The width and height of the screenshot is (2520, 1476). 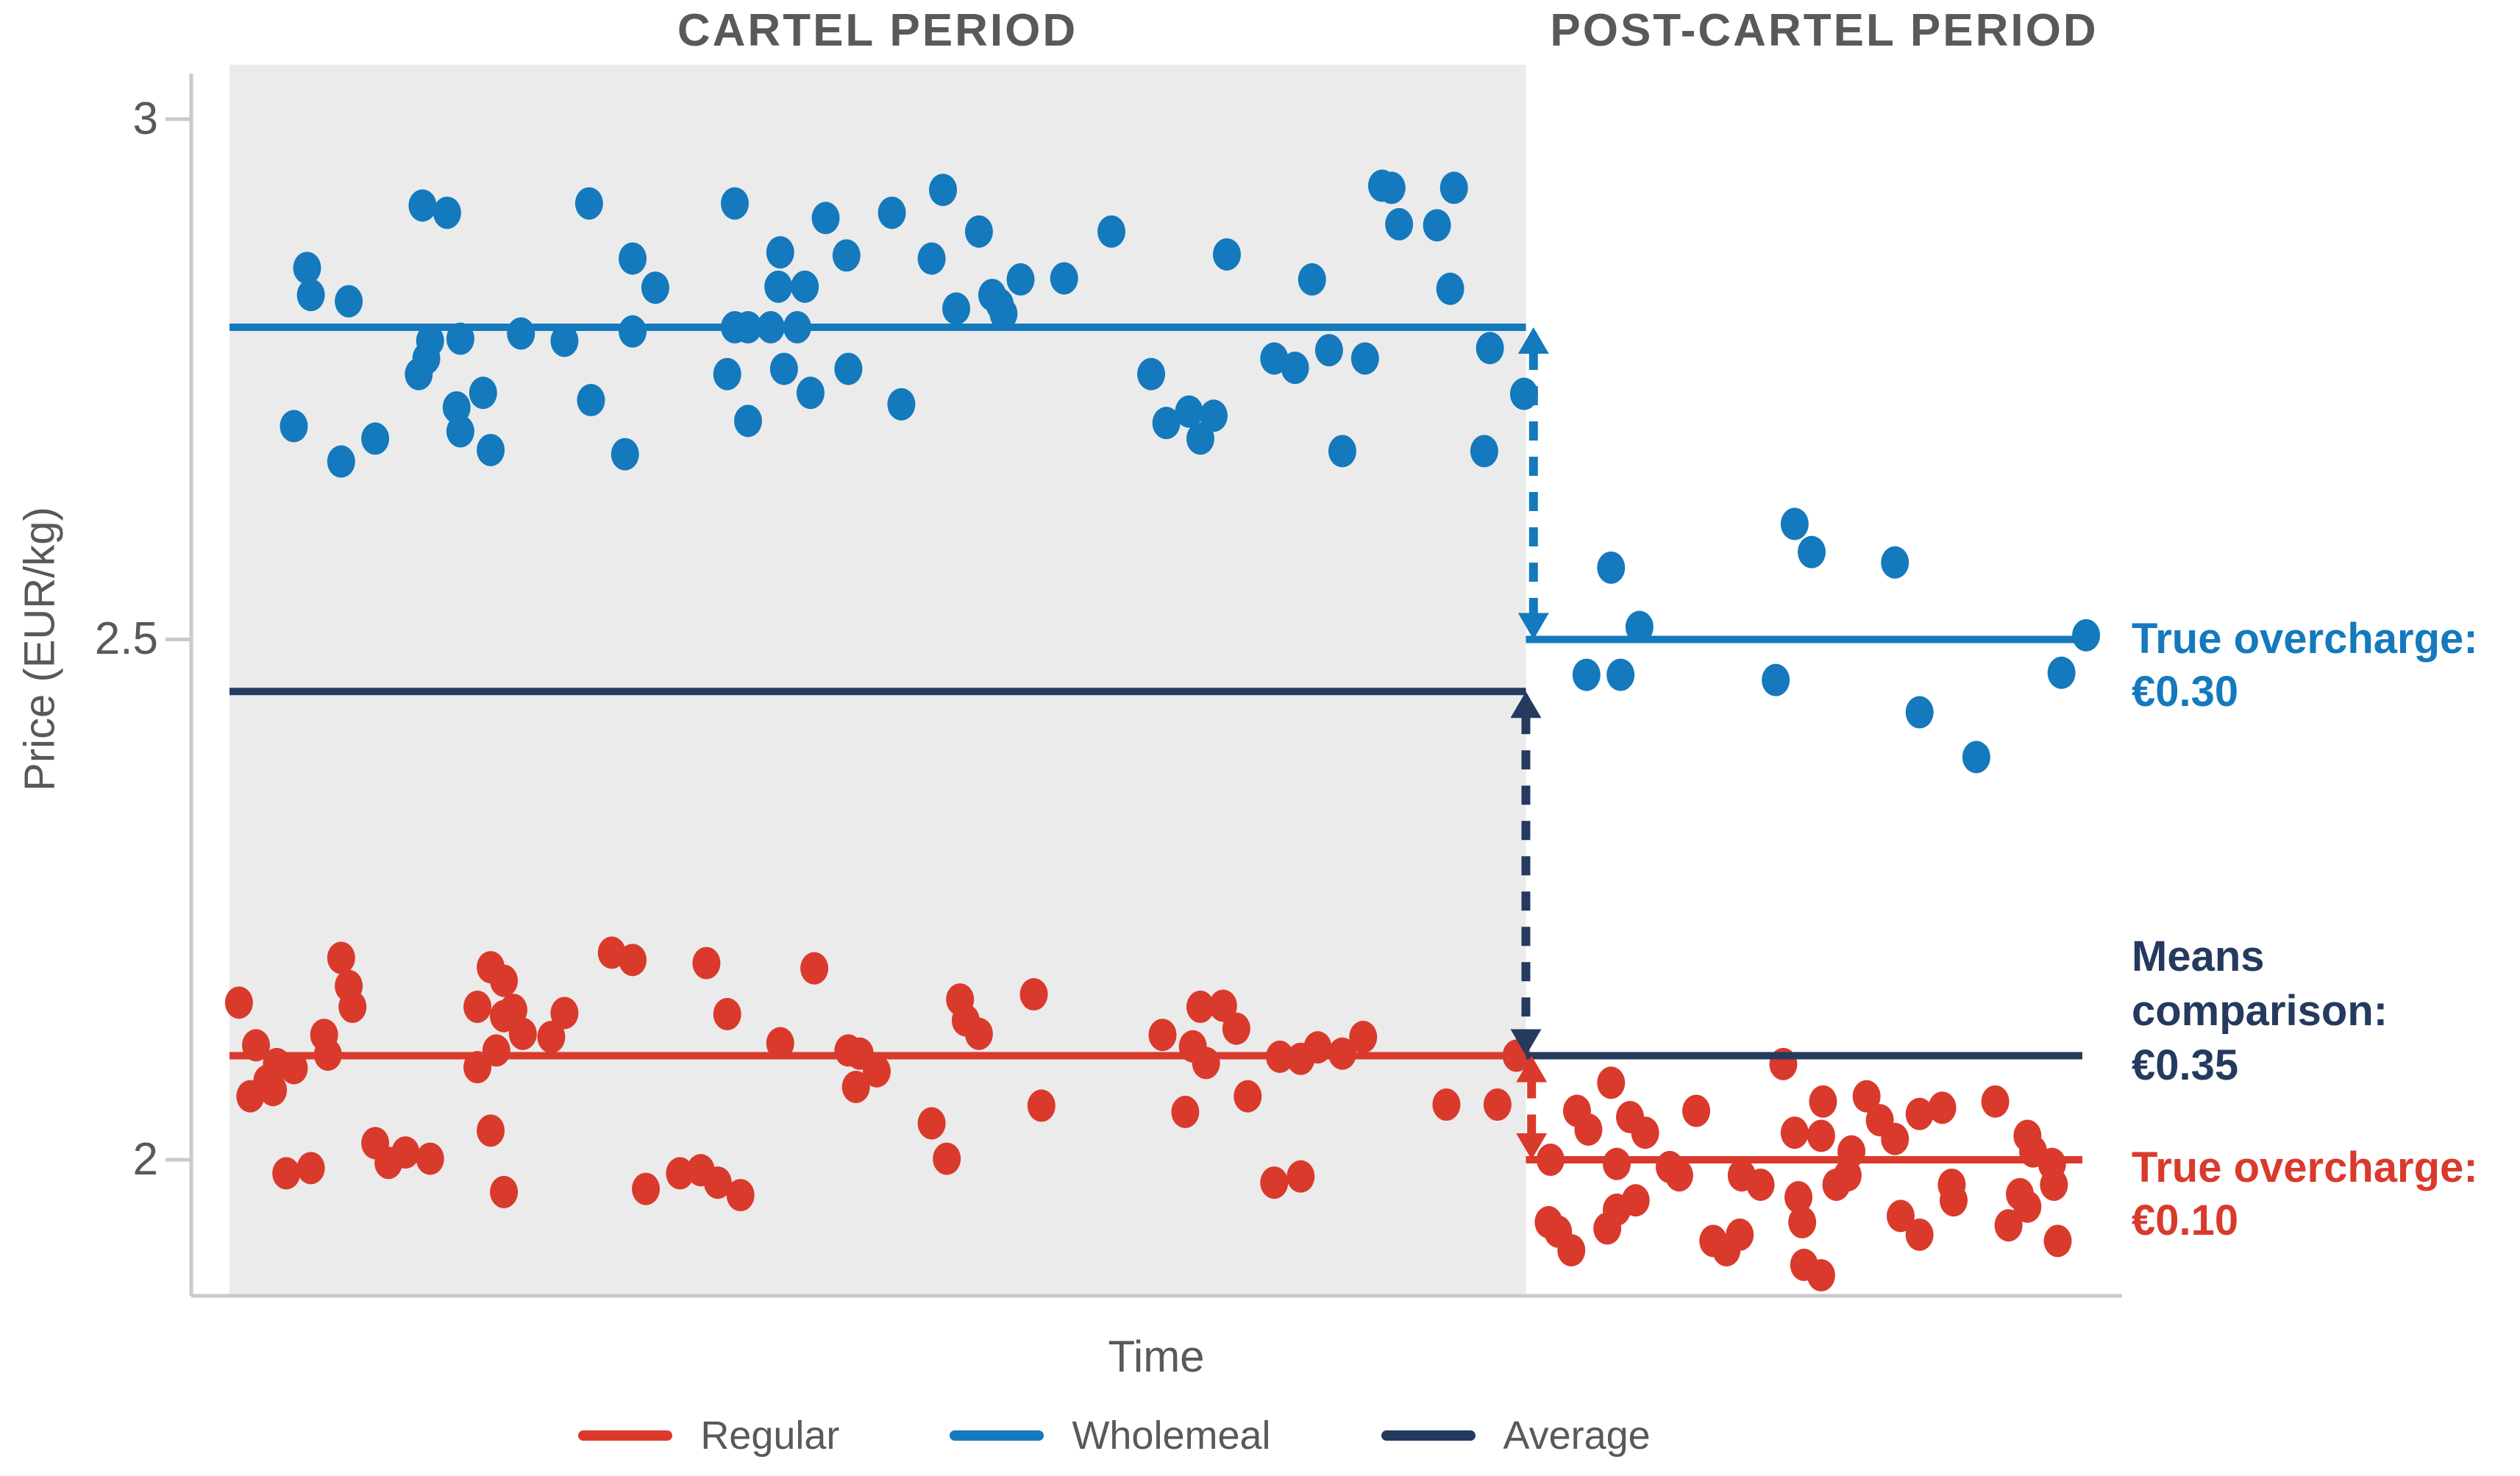 What do you see at coordinates (1516, 1436) in the screenshot?
I see `legend-item-average: Average` at bounding box center [1516, 1436].